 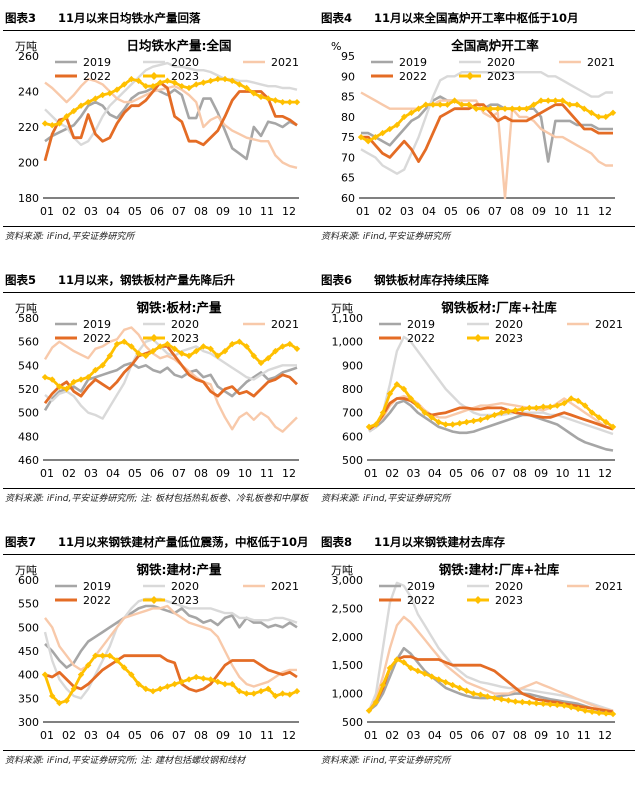 I want to click on y-tick-label: 400, so click(x=28, y=675).